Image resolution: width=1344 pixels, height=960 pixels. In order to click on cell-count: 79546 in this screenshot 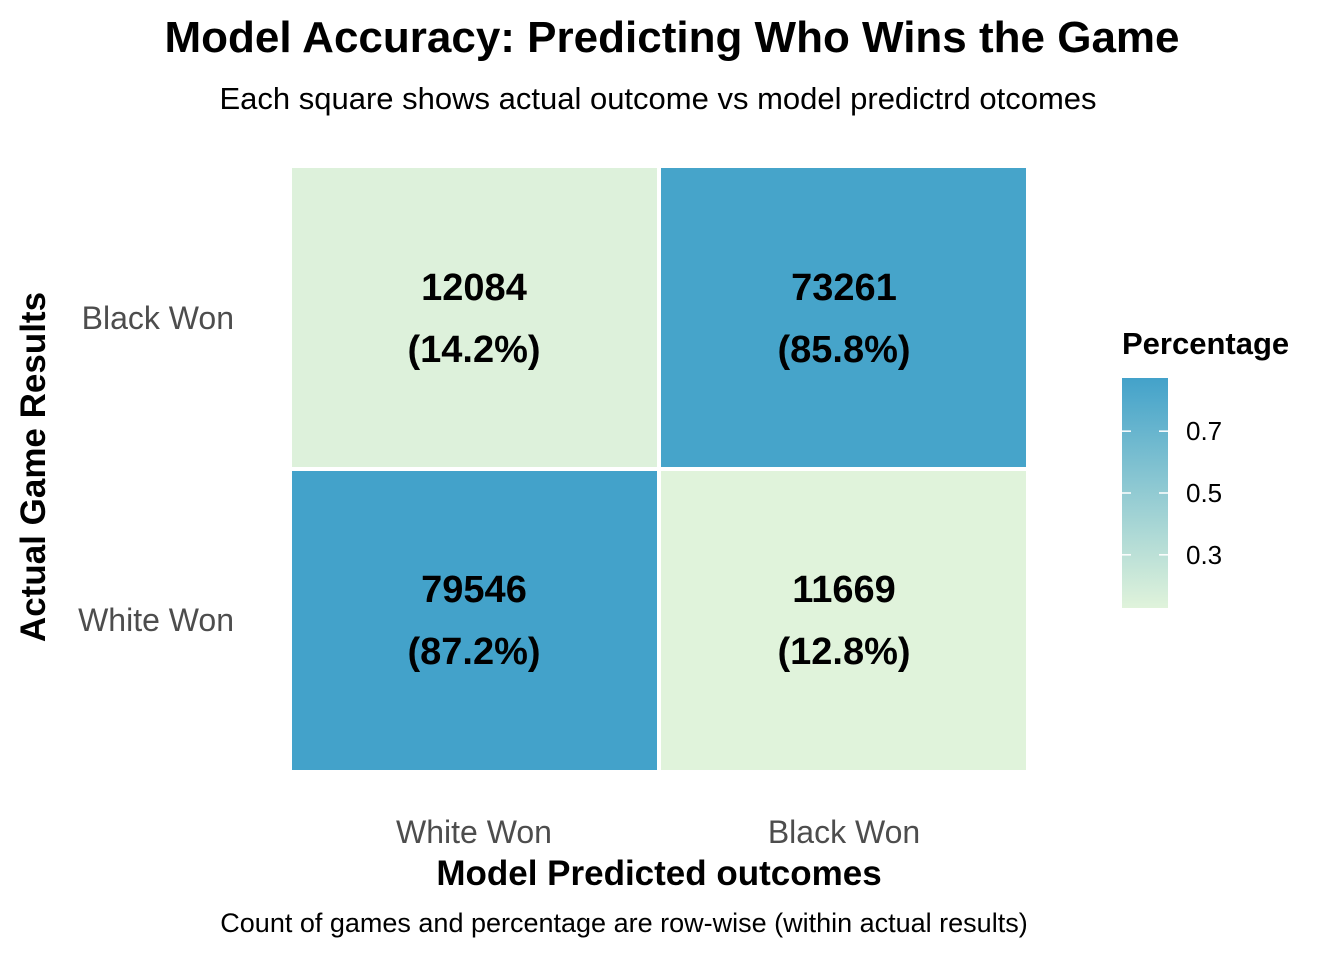, I will do `click(474, 590)`.